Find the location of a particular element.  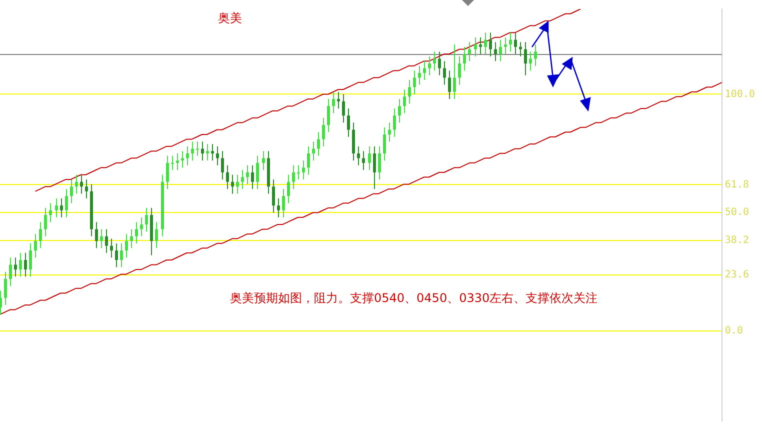

chart-title: 奥美 is located at coordinates (230, 18).